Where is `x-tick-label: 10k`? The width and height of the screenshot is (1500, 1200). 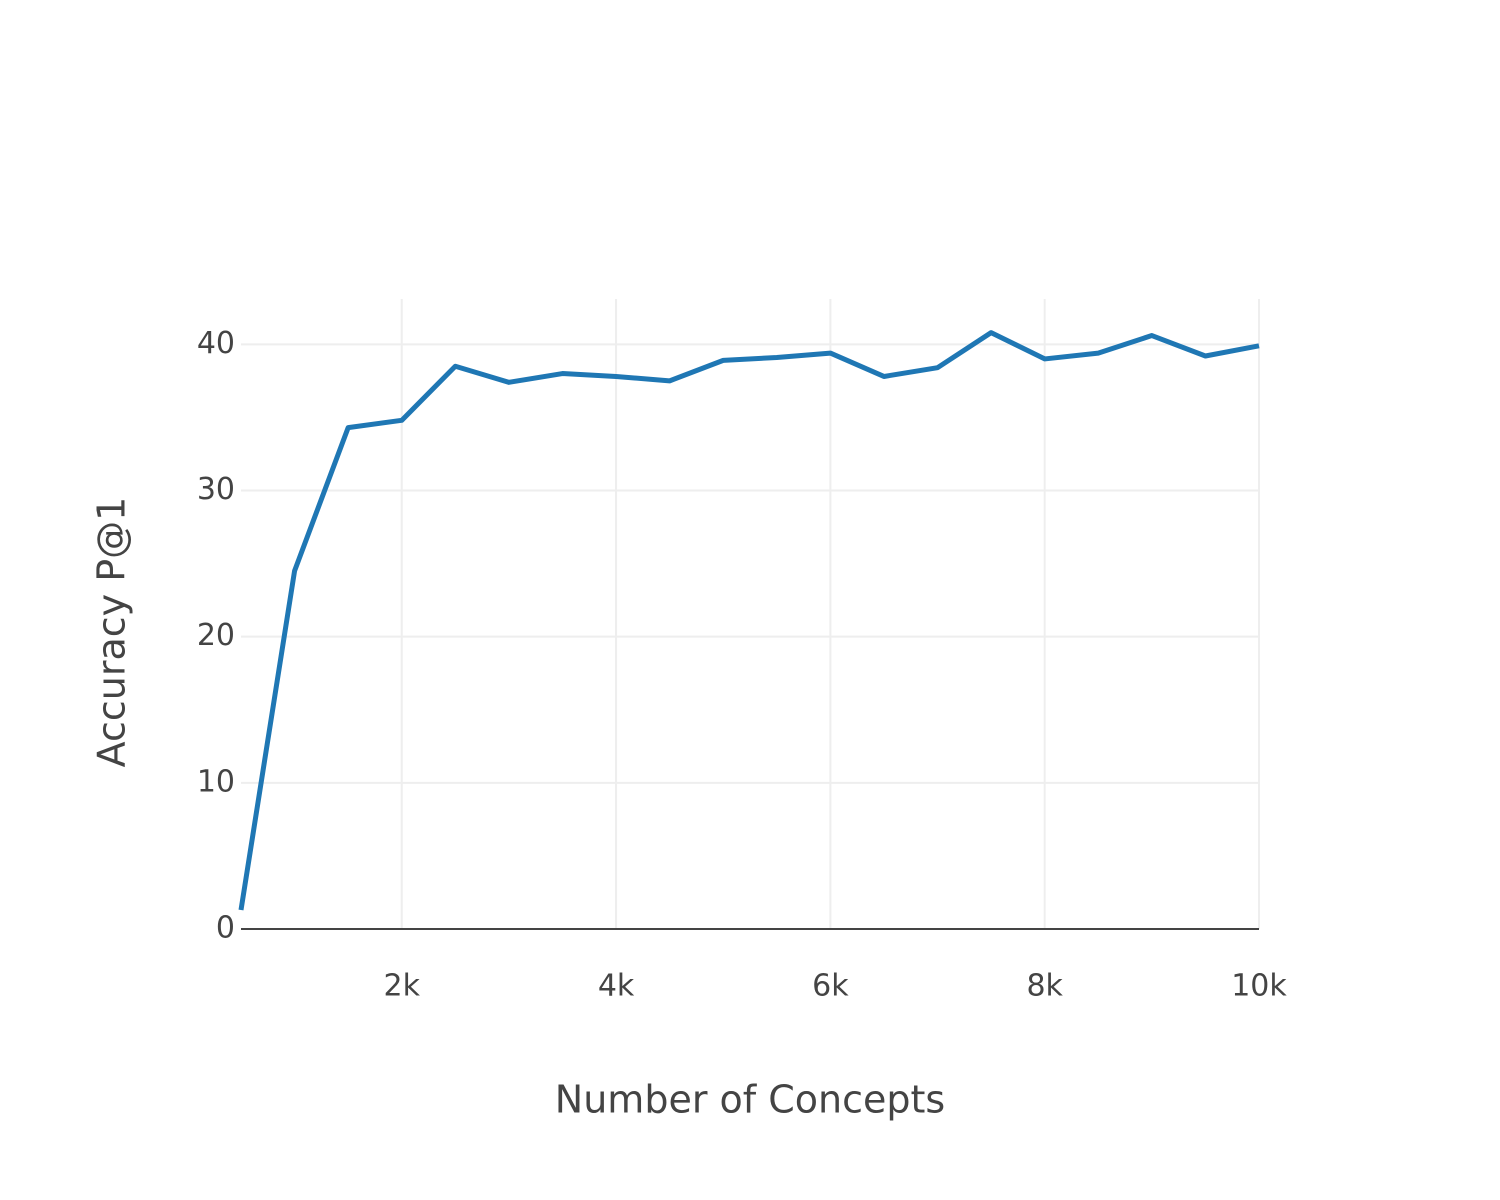 x-tick-label: 10k is located at coordinates (1259, 986).